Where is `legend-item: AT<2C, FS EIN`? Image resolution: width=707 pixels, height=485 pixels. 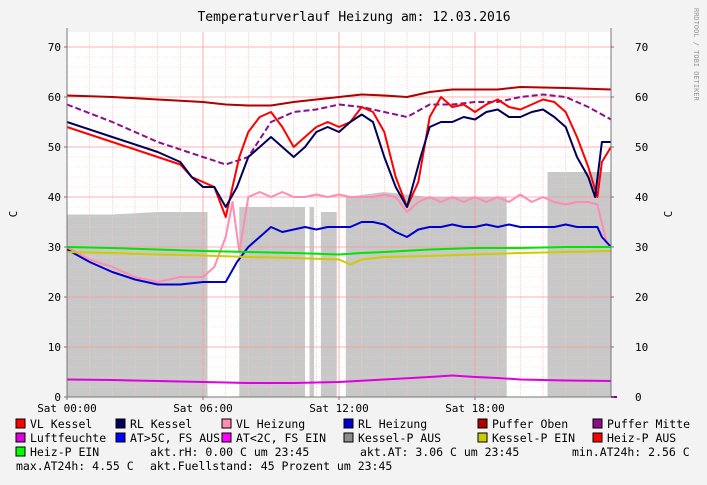
legend-item: AT<2C, FS EIN is located at coordinates (281, 438).